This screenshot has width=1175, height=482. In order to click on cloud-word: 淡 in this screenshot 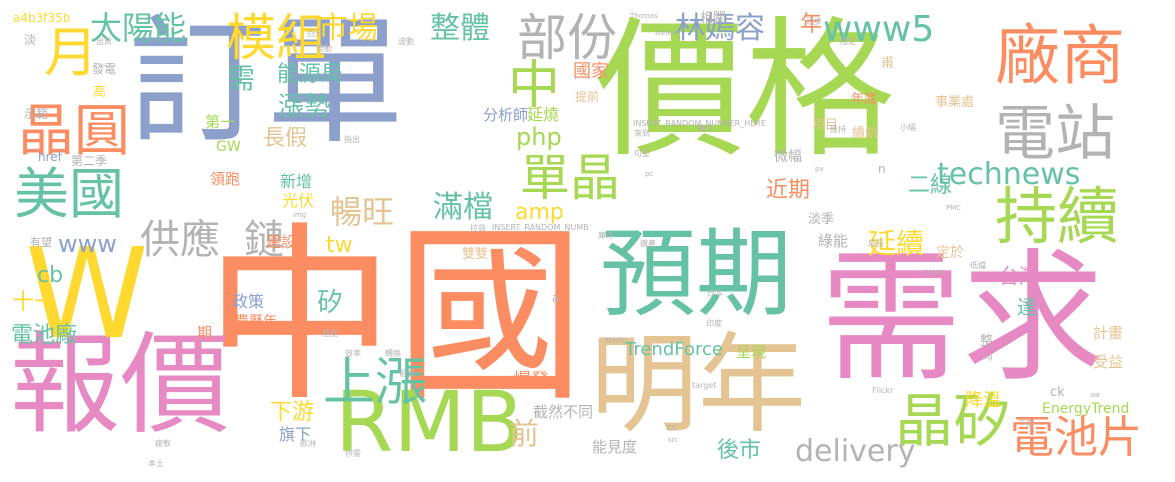, I will do `click(30, 40)`.